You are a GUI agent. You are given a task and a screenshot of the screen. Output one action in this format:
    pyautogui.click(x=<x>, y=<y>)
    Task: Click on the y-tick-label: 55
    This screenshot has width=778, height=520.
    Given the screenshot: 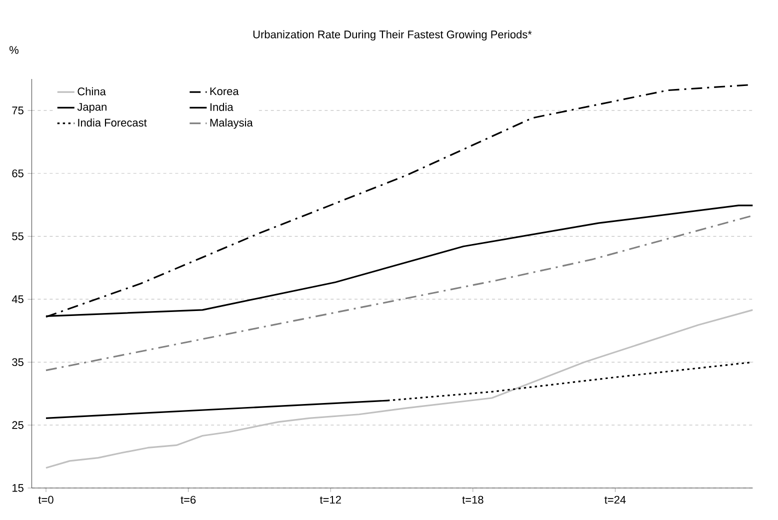 What is the action you would take?
    pyautogui.click(x=18, y=236)
    